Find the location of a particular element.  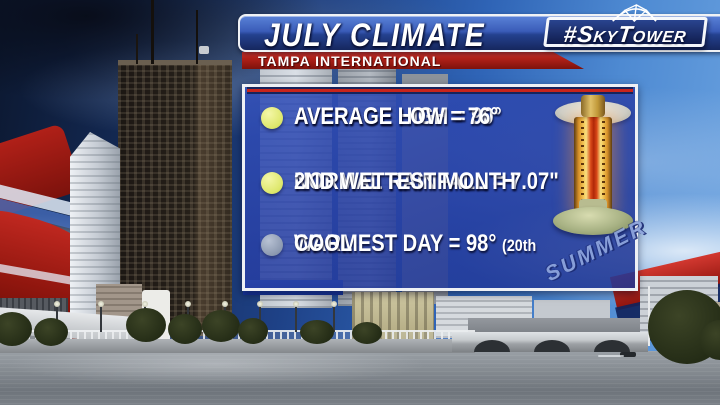

location-bar: TAMPA INTERNATIONAL is located at coordinates (413, 60).